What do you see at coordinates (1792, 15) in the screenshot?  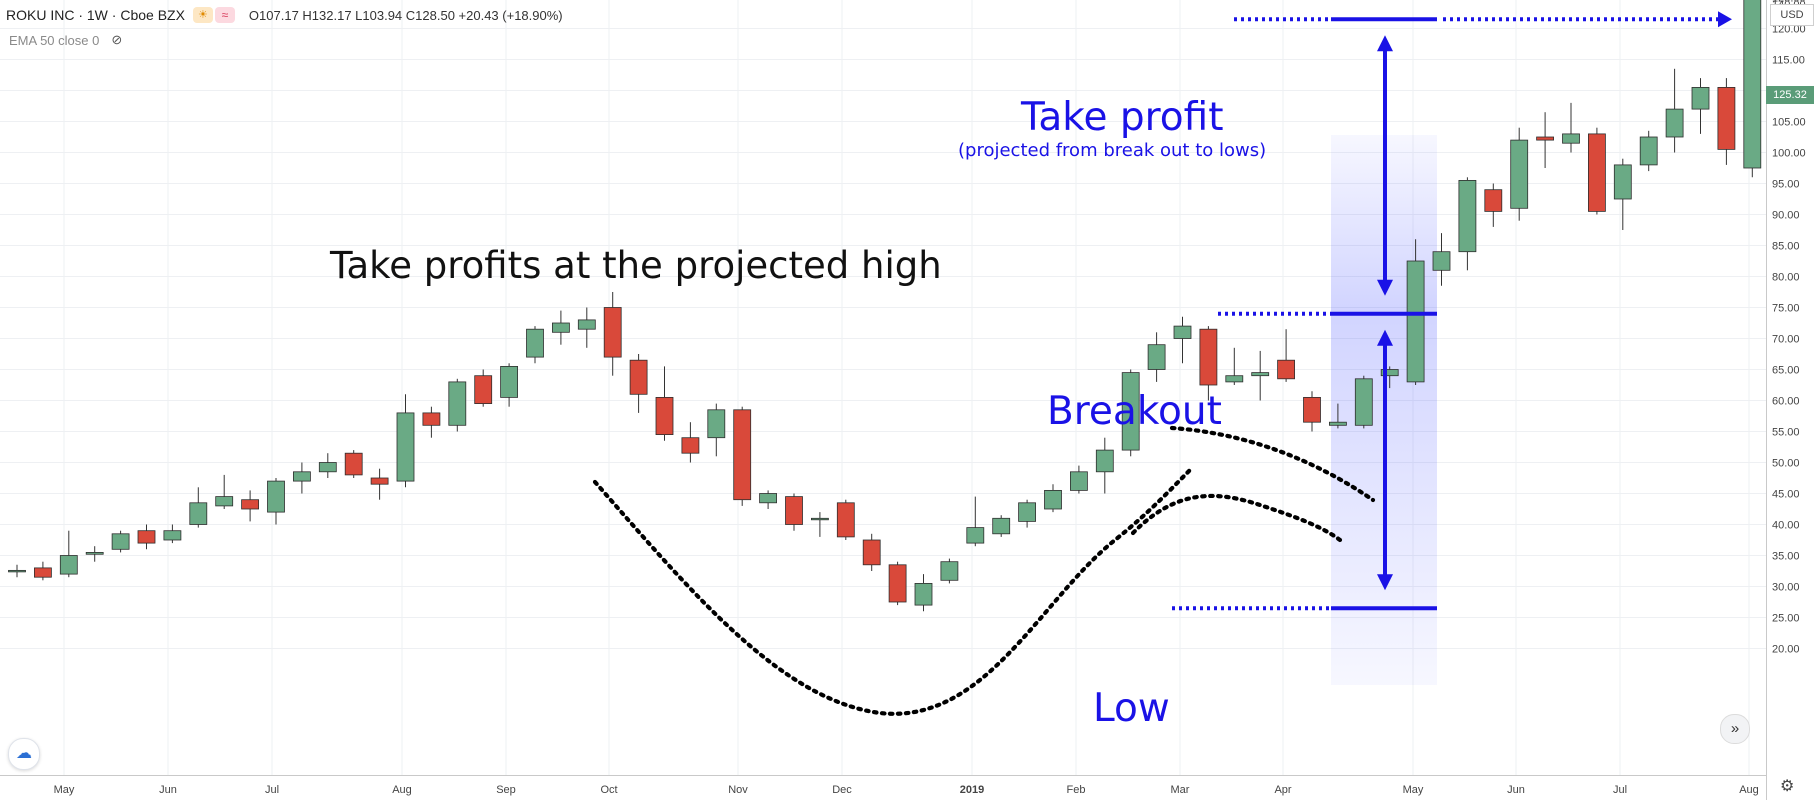 I see `currency-label: USD` at bounding box center [1792, 15].